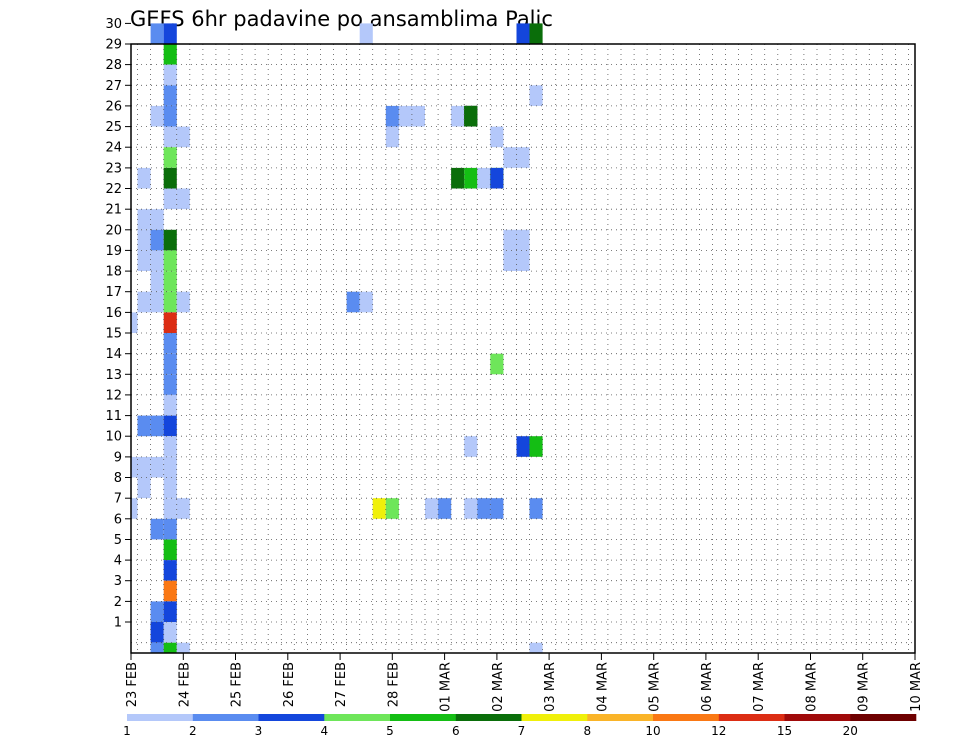 The image size is (960, 746). Describe the element at coordinates (113, 334) in the screenshot. I see `y-tick-label: 15` at that location.